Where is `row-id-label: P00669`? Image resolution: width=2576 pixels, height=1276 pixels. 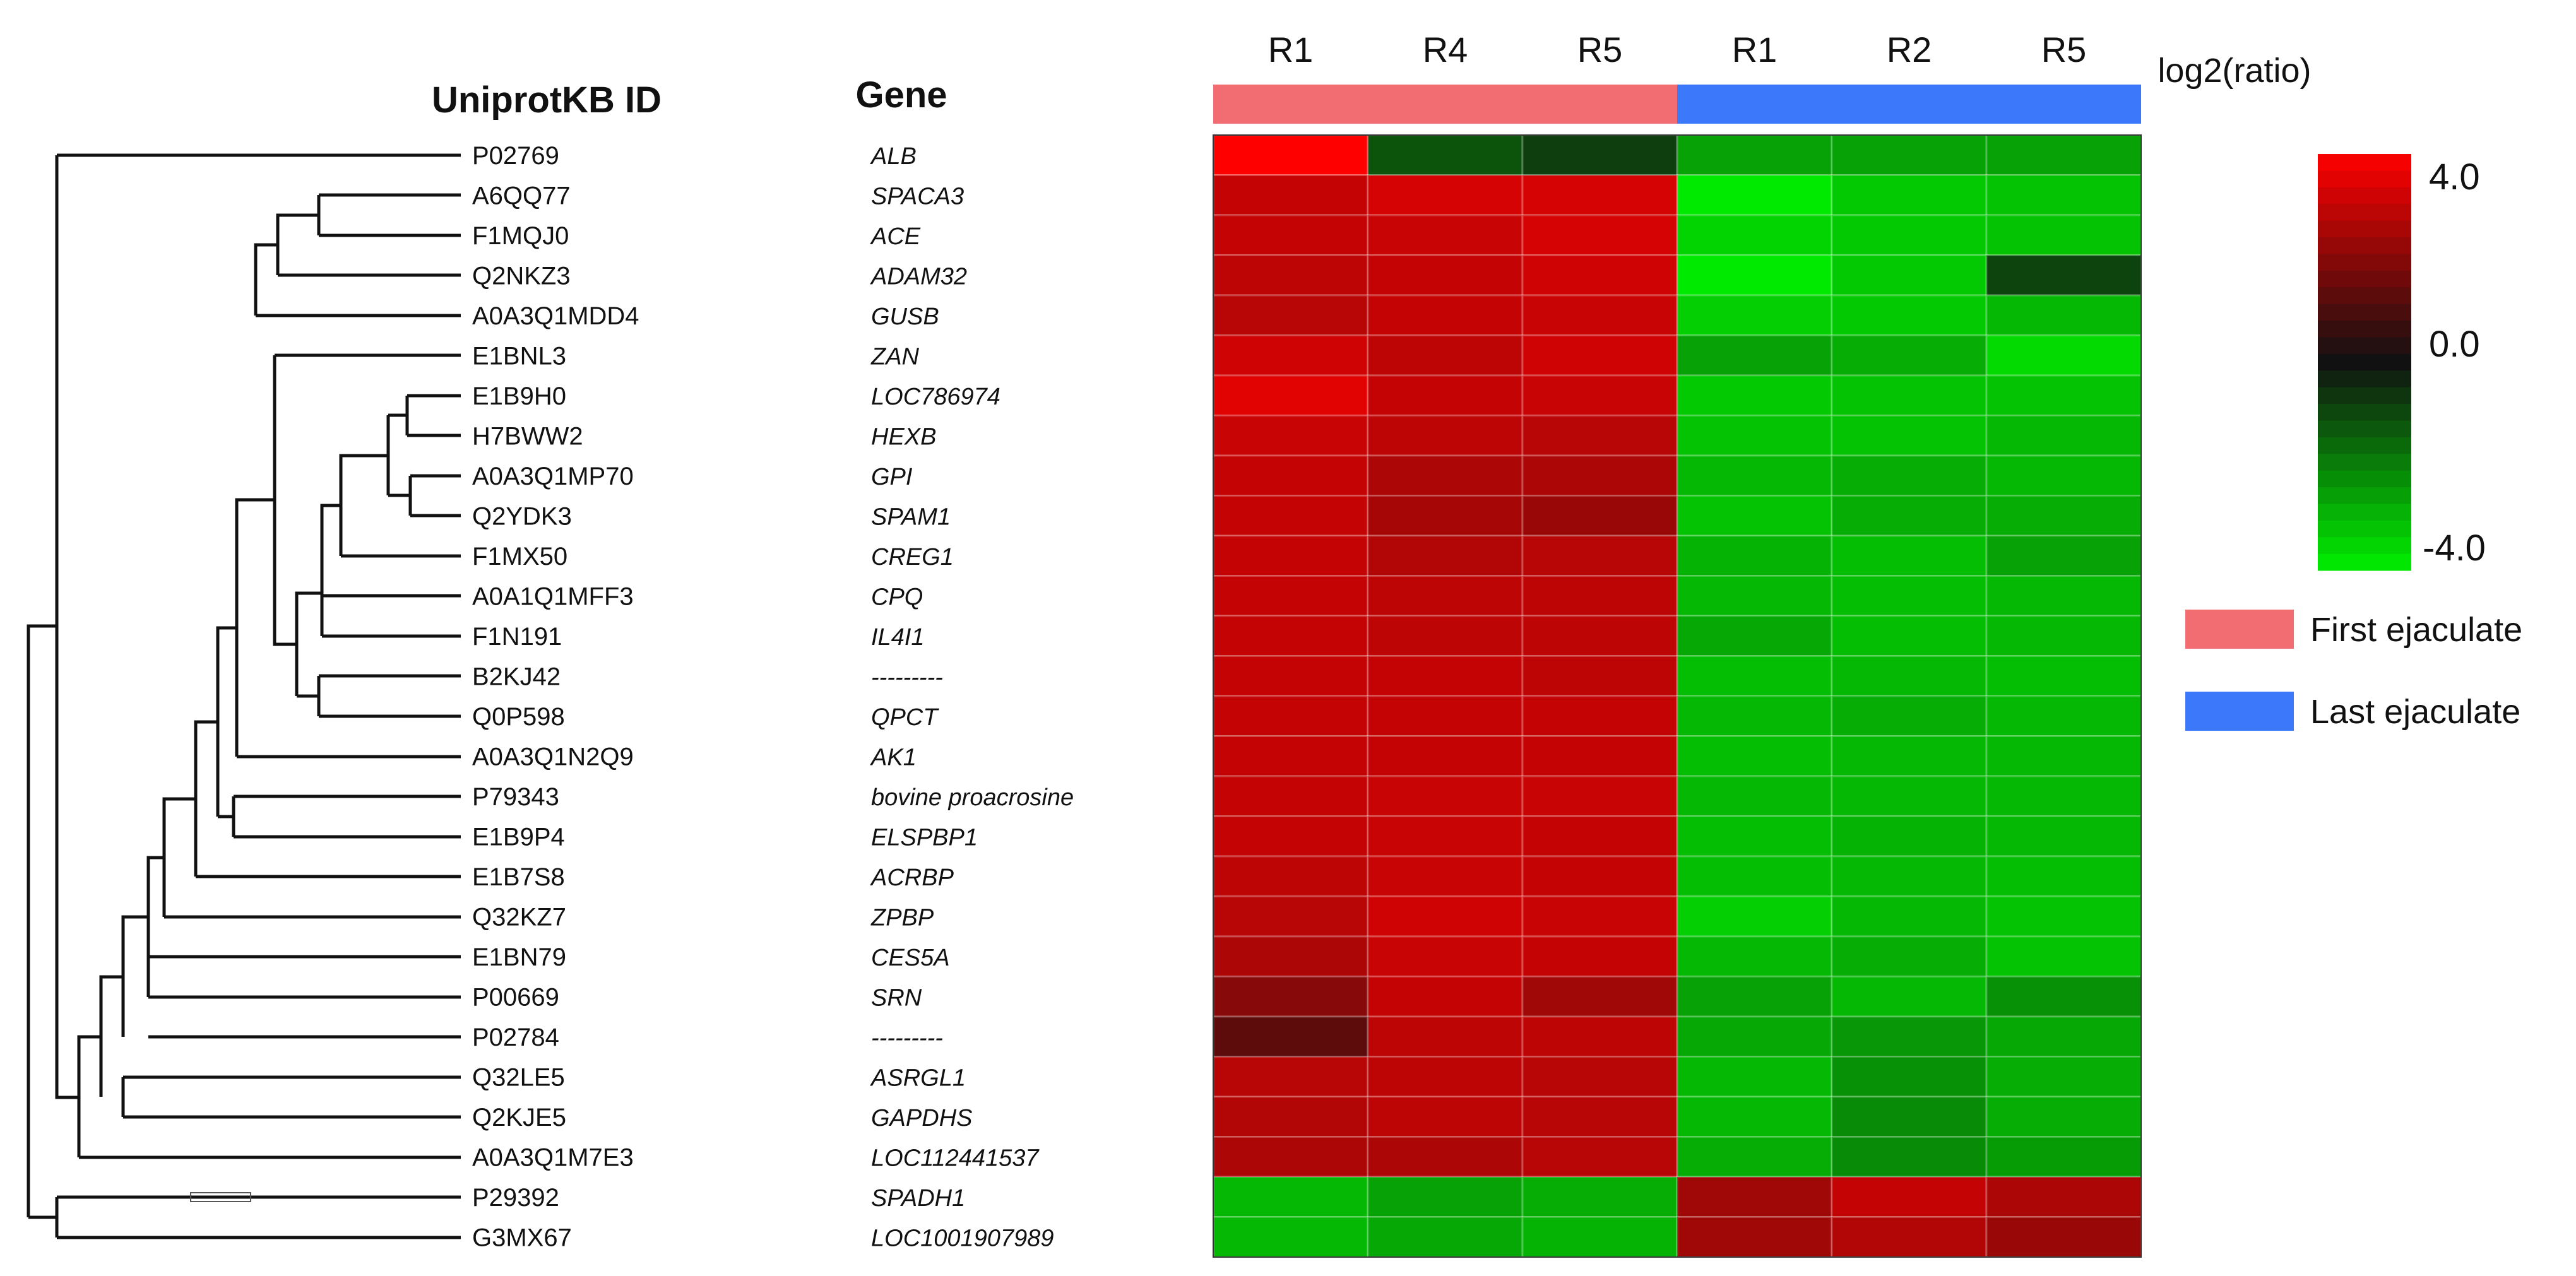
row-id-label: P00669 is located at coordinates (515, 997).